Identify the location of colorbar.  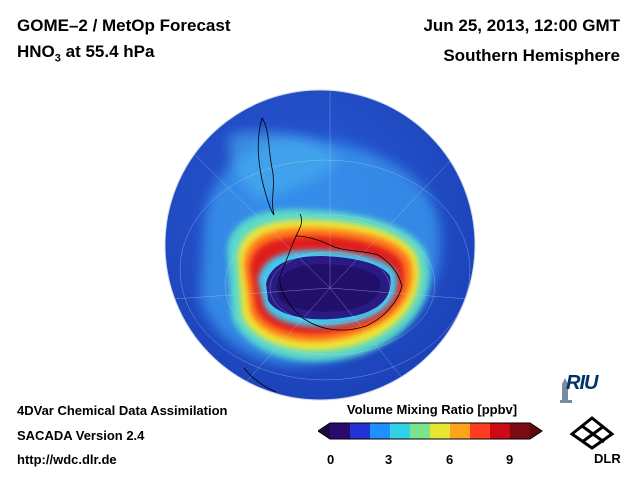
(430, 431).